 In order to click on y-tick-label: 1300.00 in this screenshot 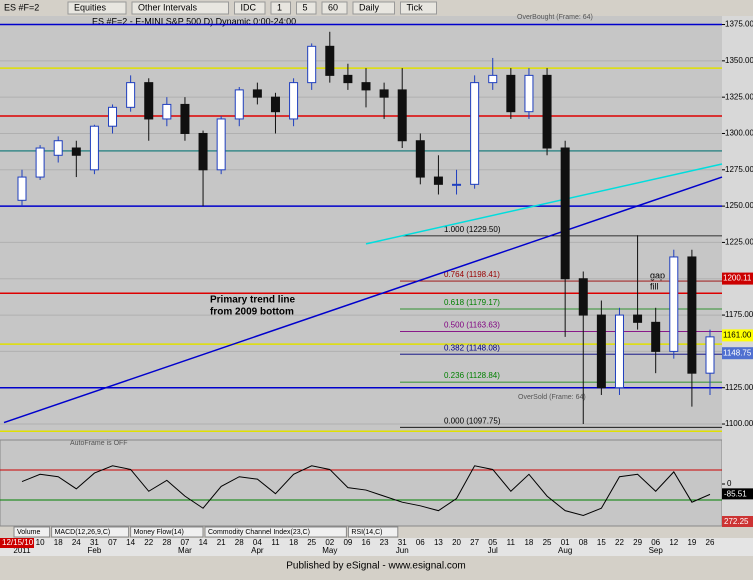, I will do `click(739, 133)`.